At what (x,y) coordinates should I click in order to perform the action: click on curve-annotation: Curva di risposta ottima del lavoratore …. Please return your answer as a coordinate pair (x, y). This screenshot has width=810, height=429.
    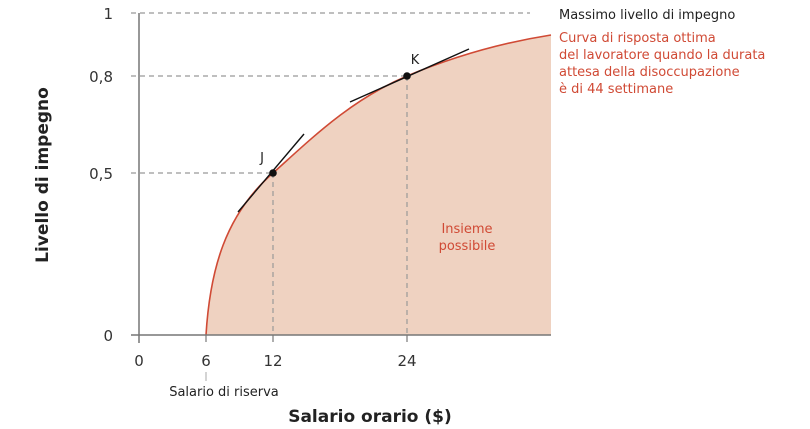
    Looking at the image, I should click on (662, 64).